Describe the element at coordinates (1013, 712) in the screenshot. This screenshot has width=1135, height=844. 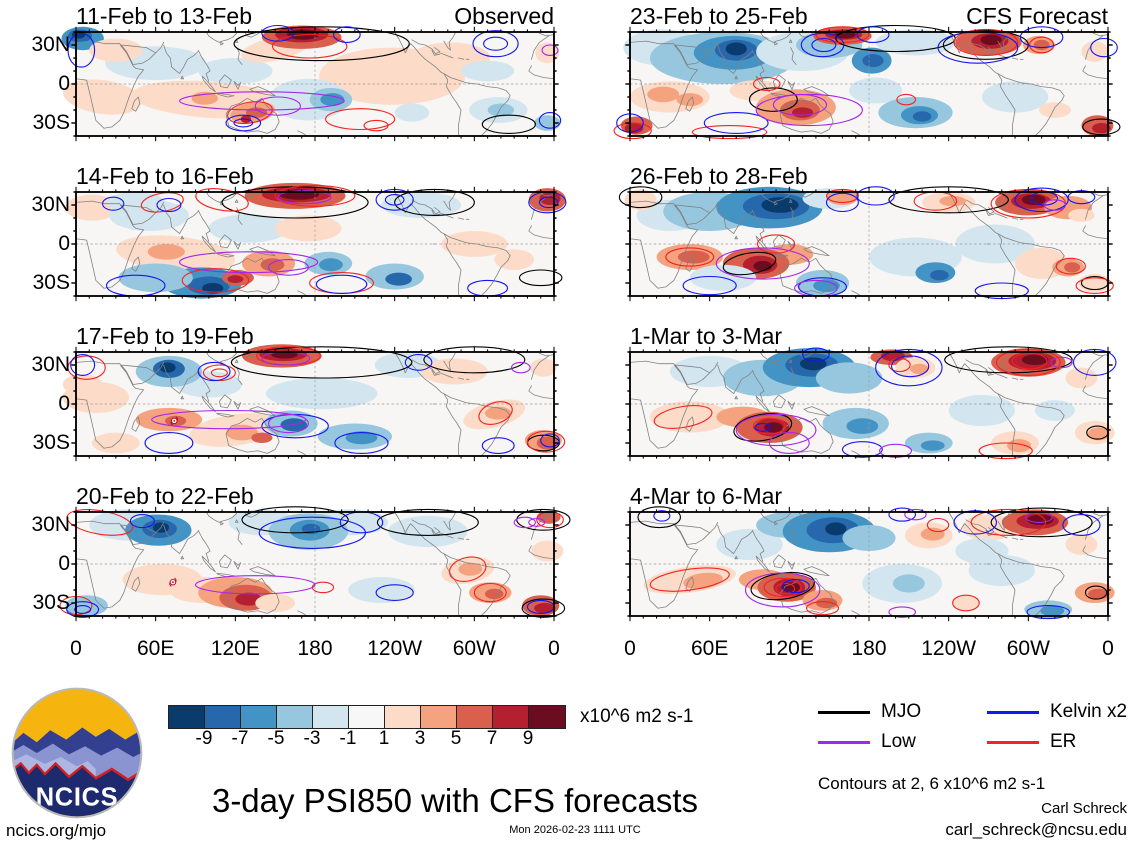
I see `kelvin-line-sample` at that location.